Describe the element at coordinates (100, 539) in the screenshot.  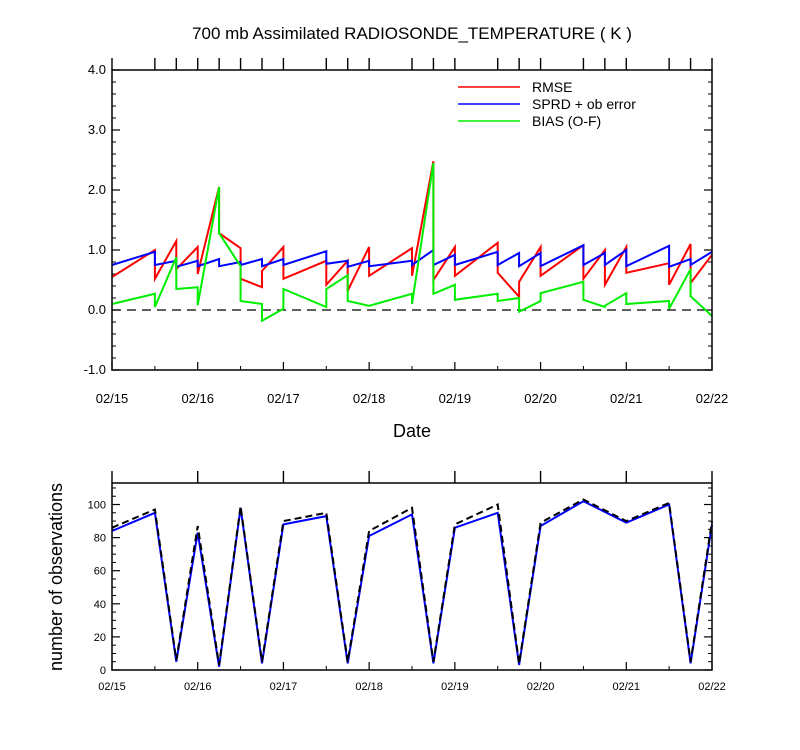
I see `y-tick-label: 80` at that location.